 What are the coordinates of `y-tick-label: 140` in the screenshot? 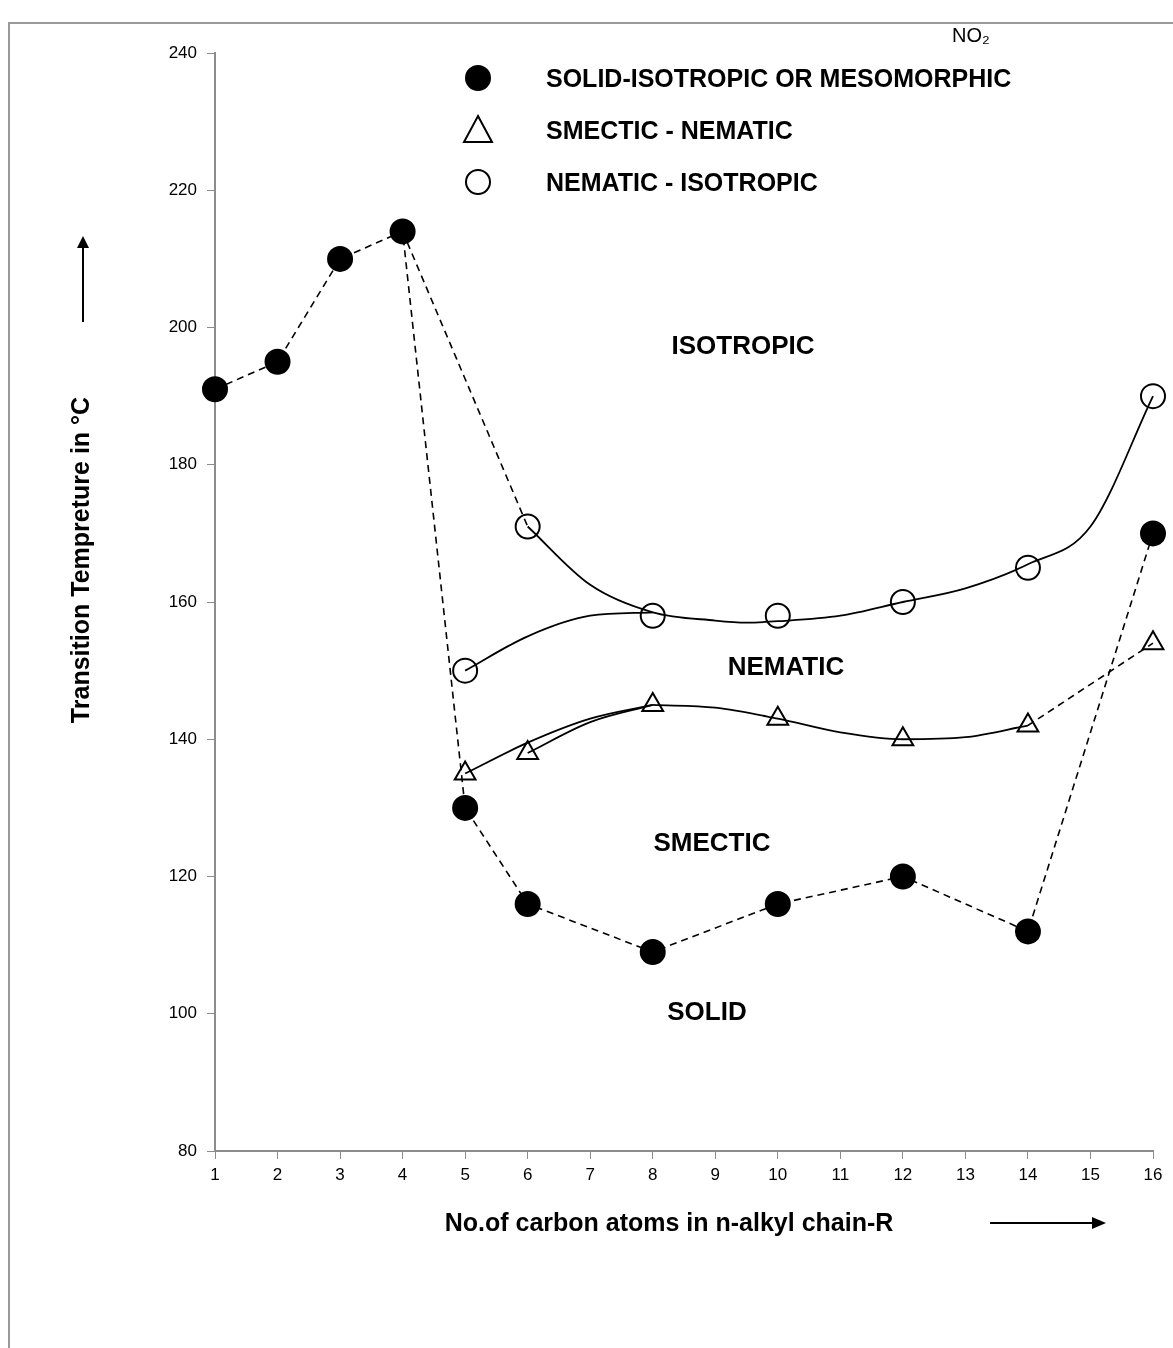 It's located at (182, 738).